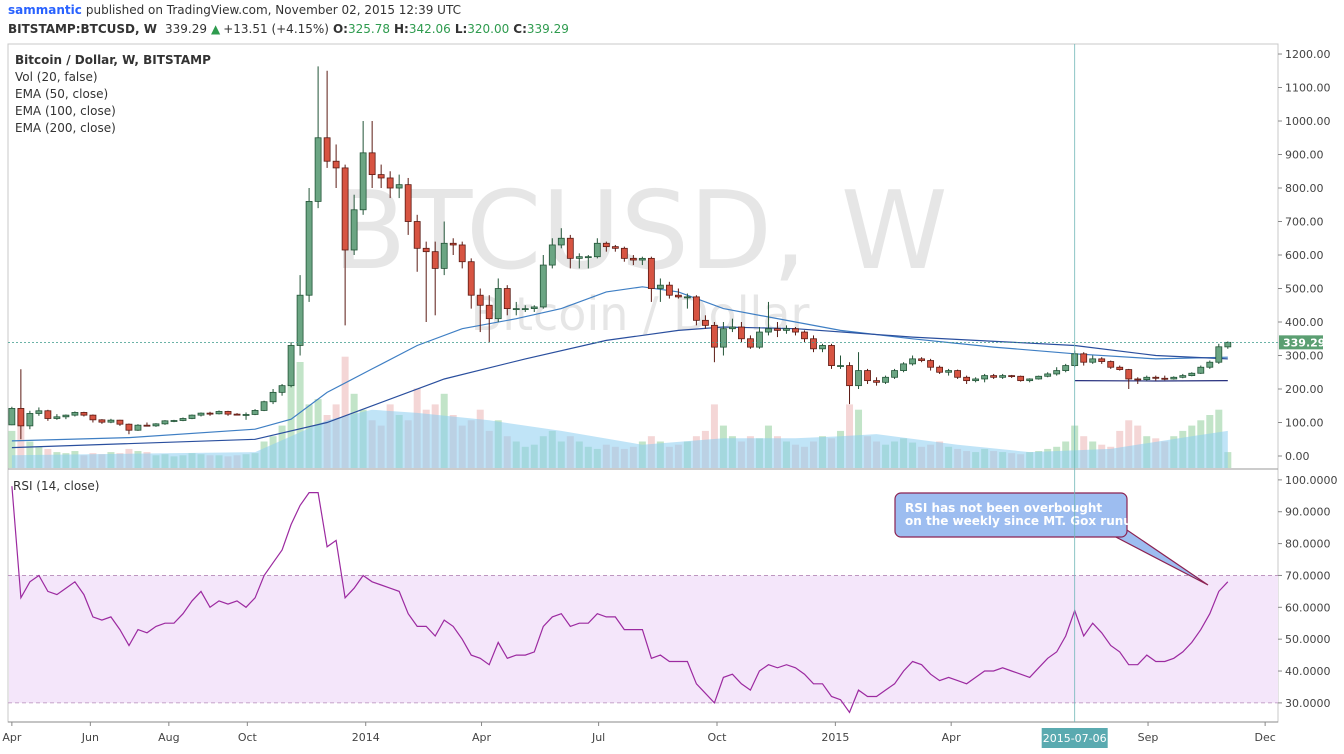 Image resolution: width=1344 pixels, height=754 pixels. I want to click on quote-value: 339.29, so click(548, 29).